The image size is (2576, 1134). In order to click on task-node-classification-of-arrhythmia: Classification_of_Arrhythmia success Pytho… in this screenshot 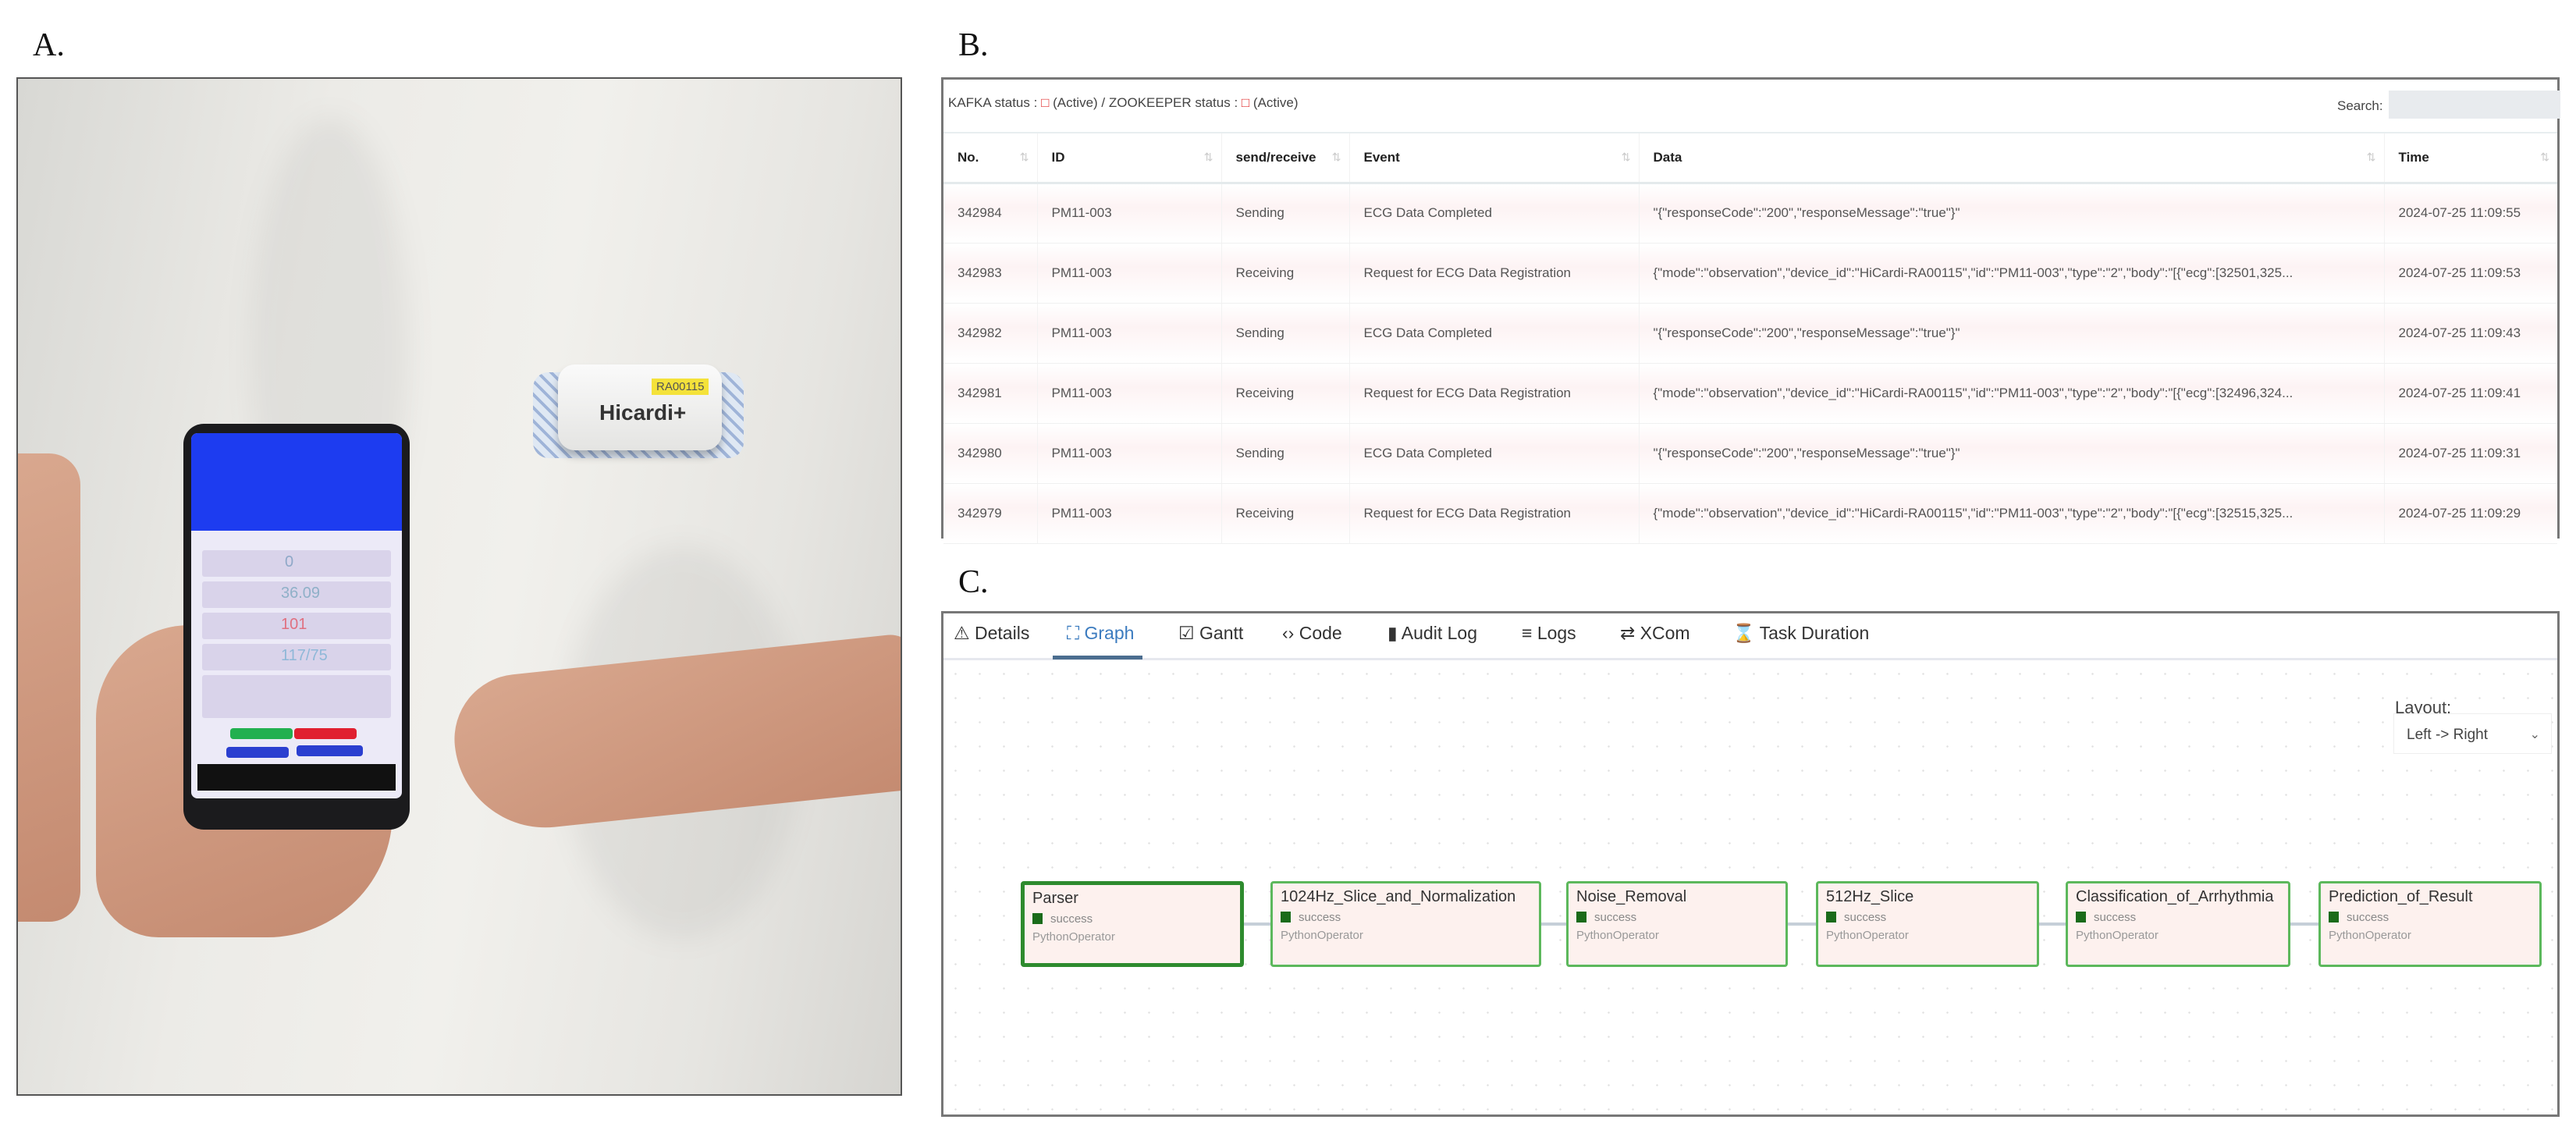, I will do `click(2178, 924)`.